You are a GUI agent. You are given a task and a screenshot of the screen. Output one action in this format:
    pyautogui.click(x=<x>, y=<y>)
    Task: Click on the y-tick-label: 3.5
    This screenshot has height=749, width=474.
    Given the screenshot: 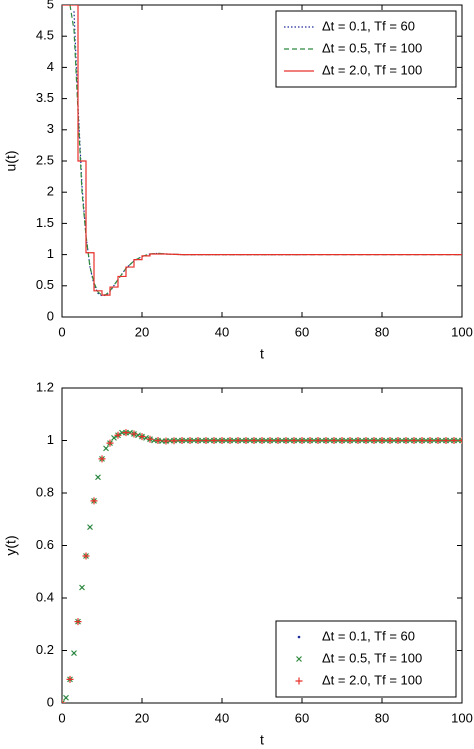 What is the action you would take?
    pyautogui.click(x=45, y=97)
    